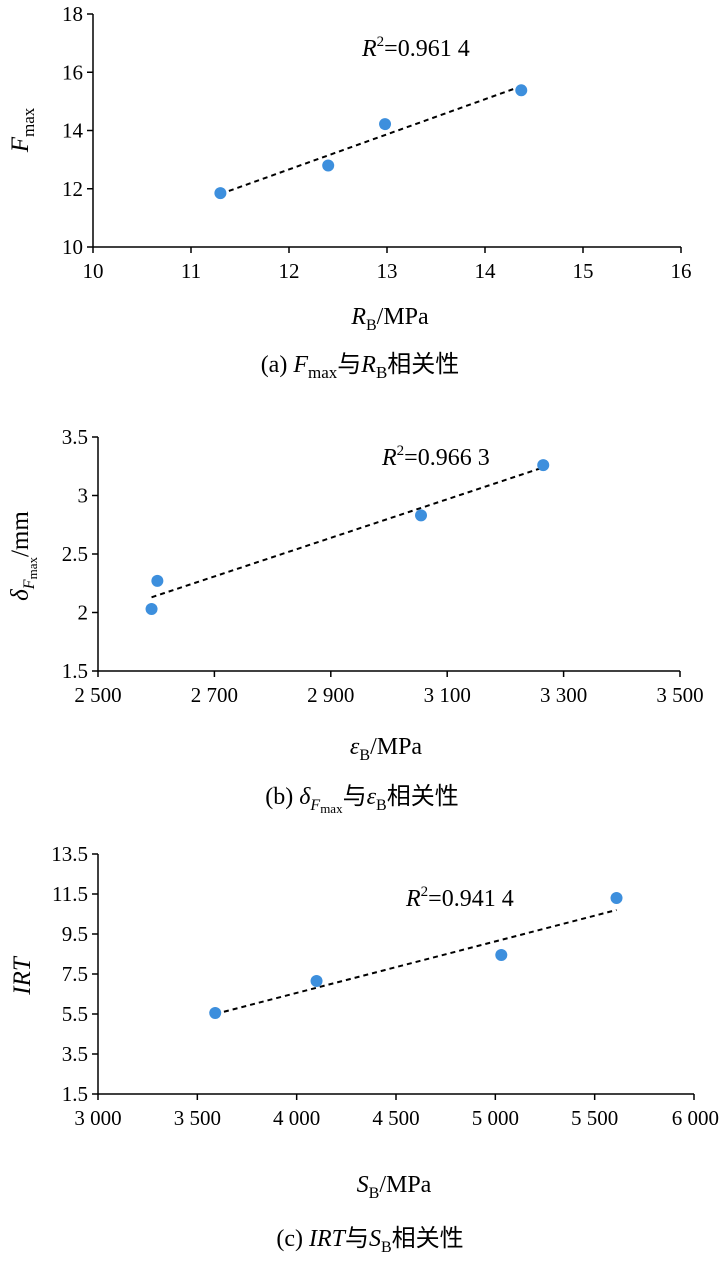  Describe the element at coordinates (69, 854) in the screenshot. I see `chart-c-ytick-label: 13.5` at that location.